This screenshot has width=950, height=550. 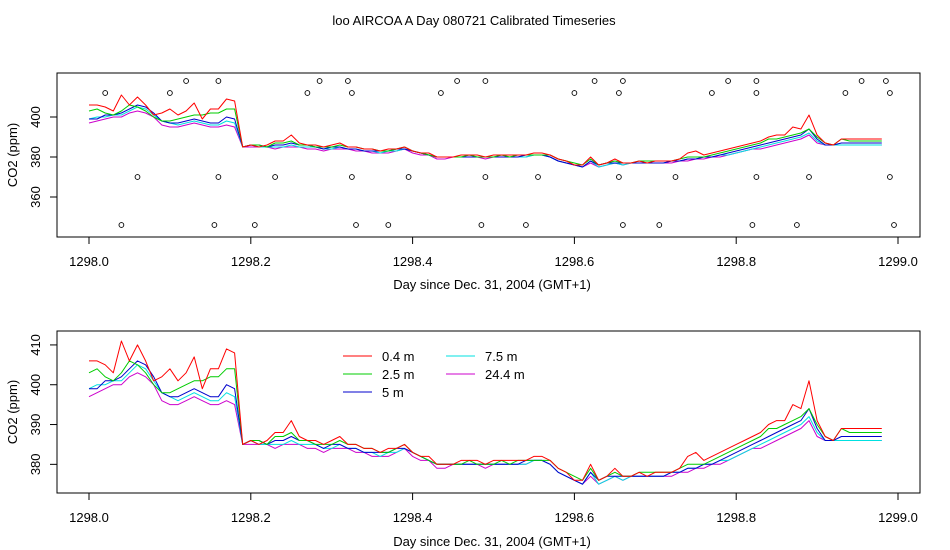 I want to click on bottom-x-tick-label: 1298.6, so click(x=575, y=517).